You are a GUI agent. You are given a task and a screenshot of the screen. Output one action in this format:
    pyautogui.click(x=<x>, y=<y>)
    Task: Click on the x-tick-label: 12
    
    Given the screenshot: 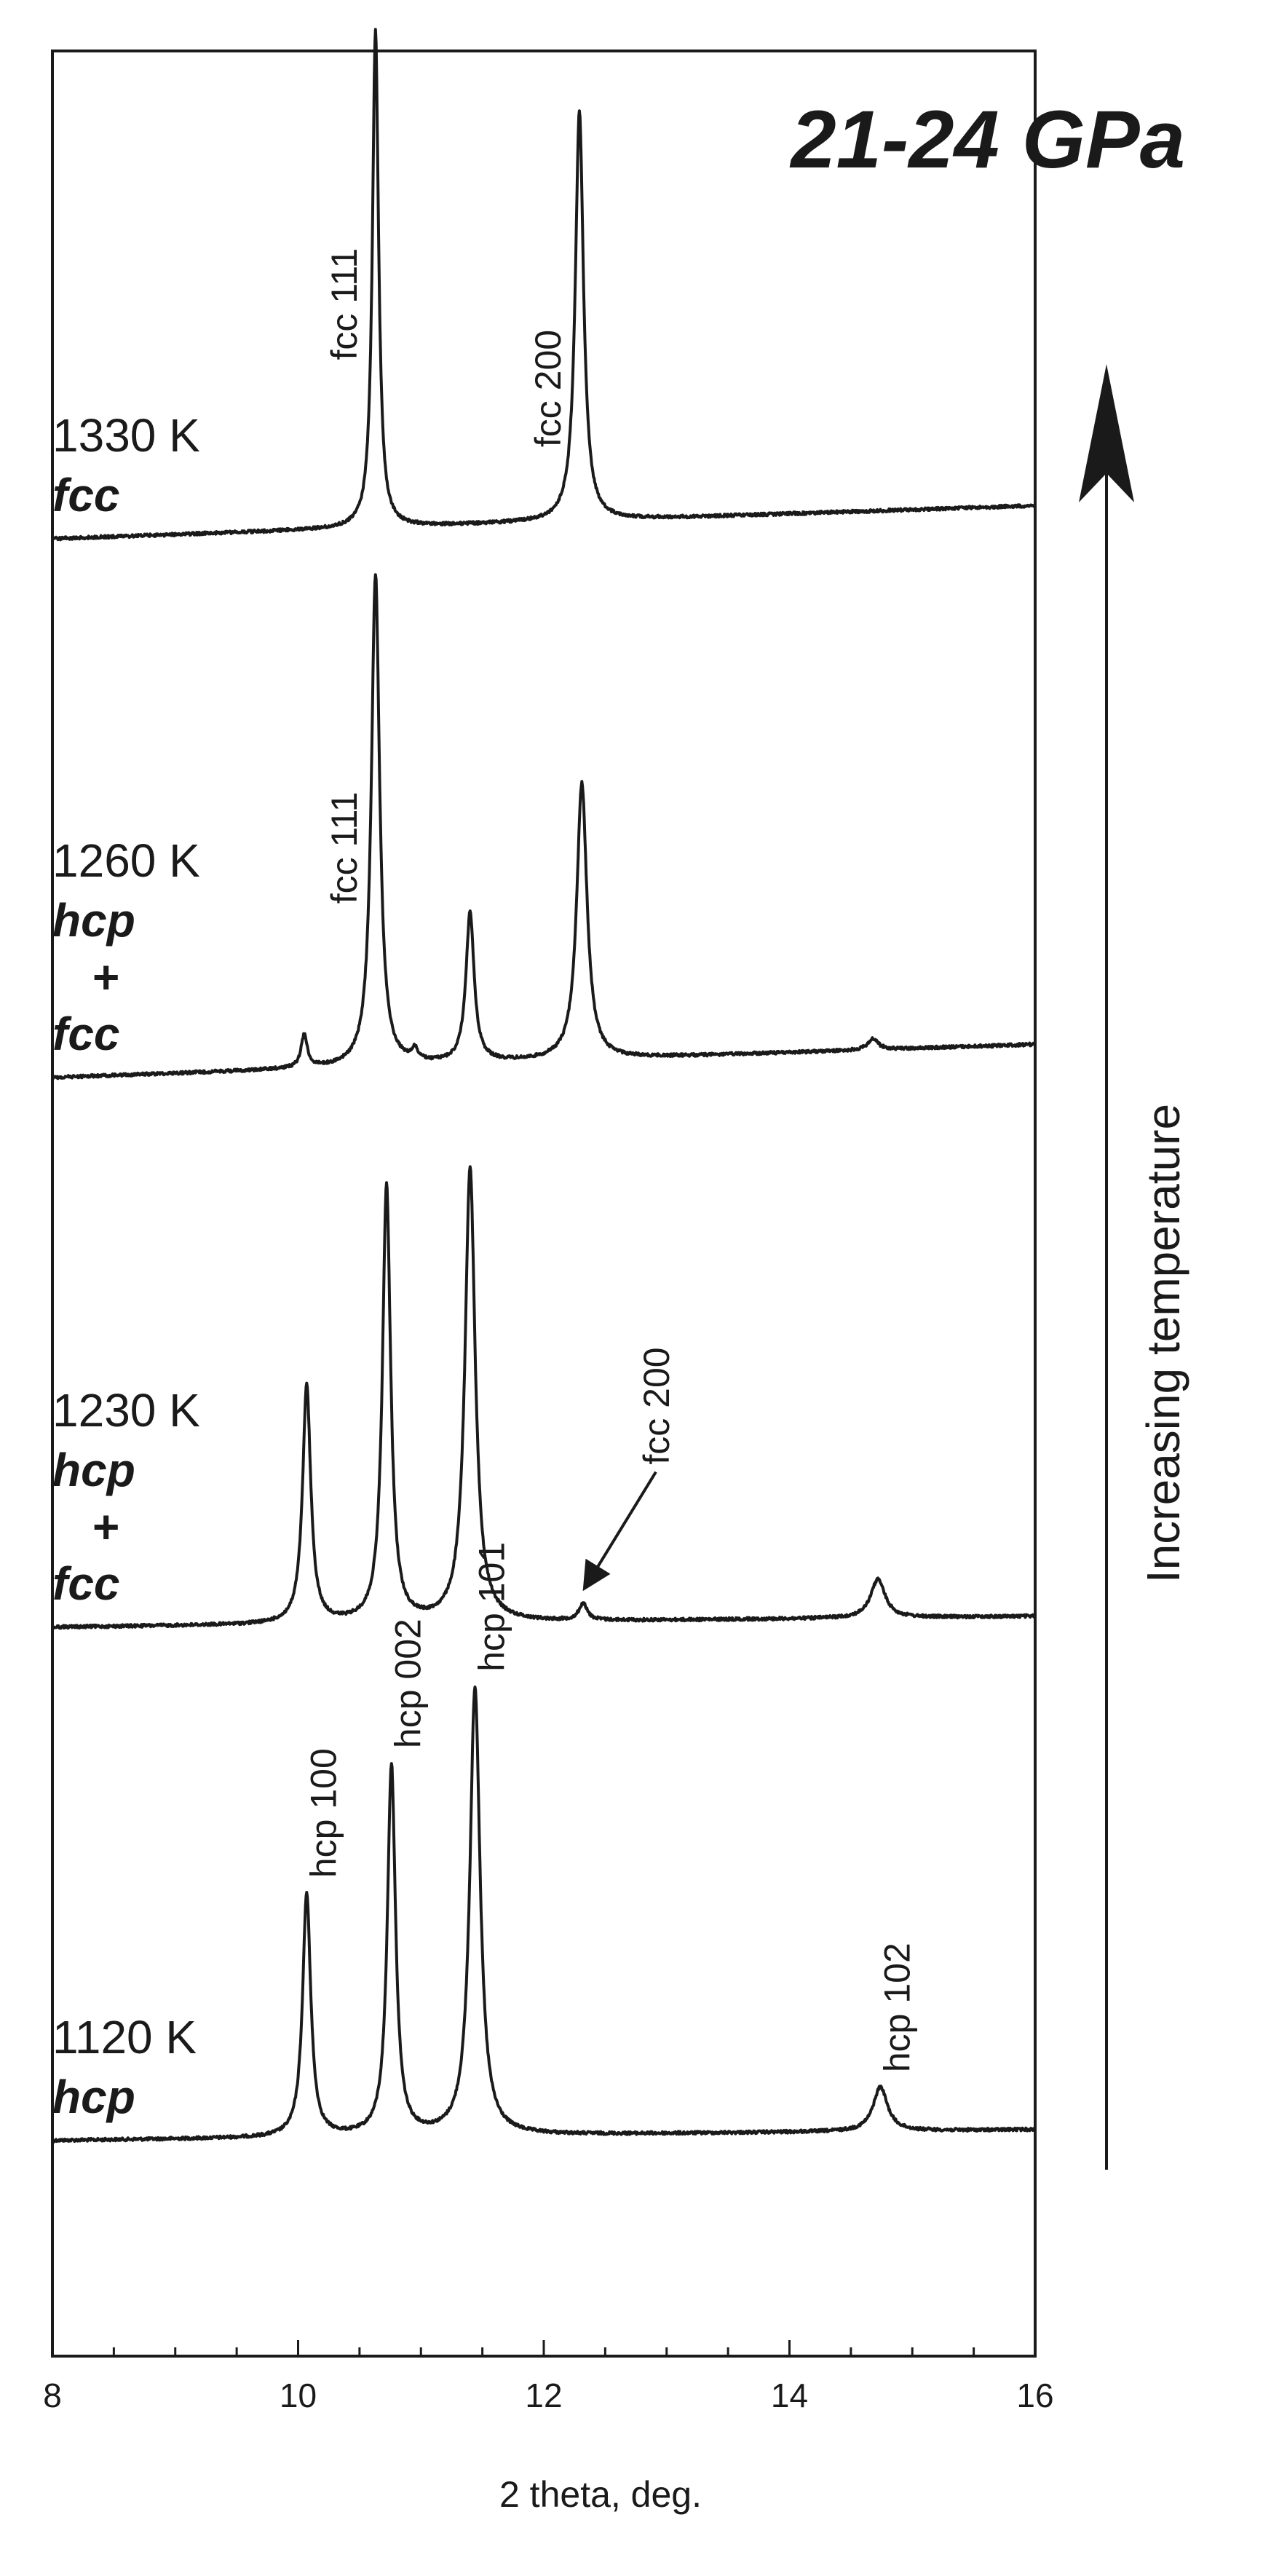 What is the action you would take?
    pyautogui.click(x=543, y=2395)
    